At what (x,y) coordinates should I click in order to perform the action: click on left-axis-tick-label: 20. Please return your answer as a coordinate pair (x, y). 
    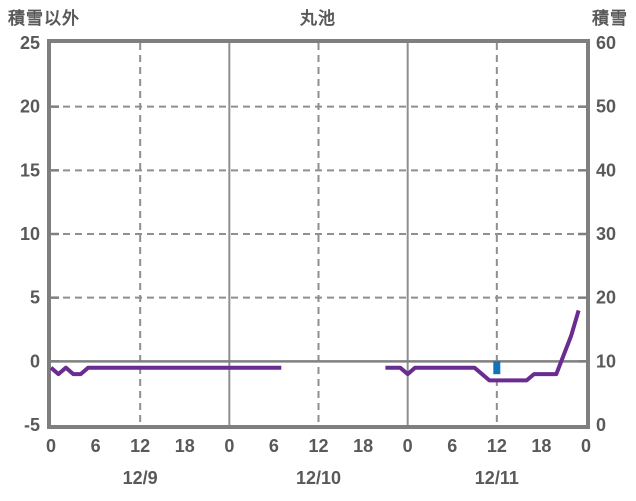
    Looking at the image, I should click on (30, 107).